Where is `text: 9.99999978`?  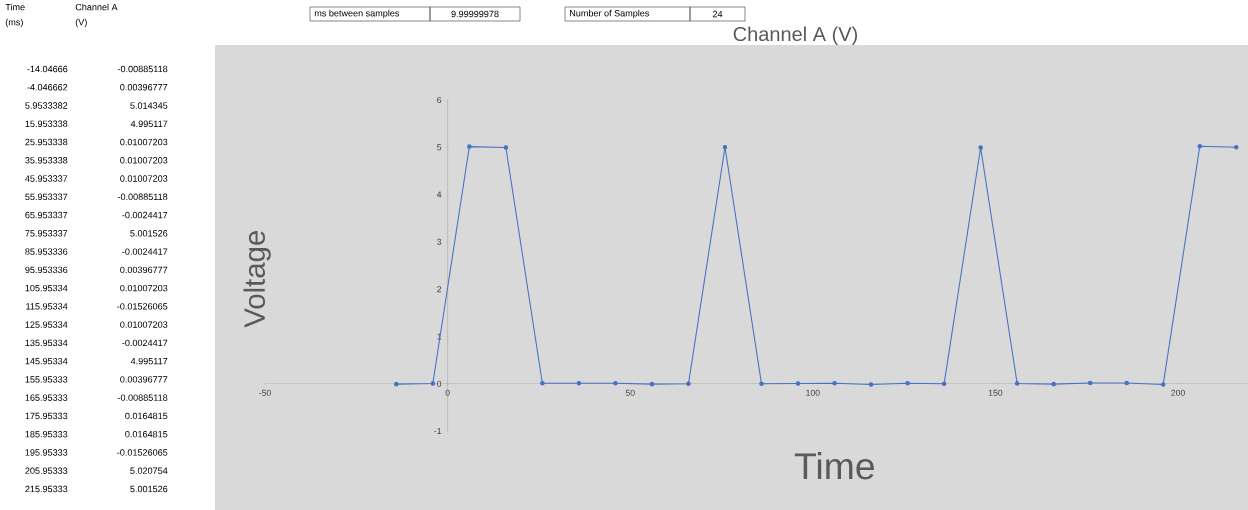 text: 9.99999978 is located at coordinates (475, 14).